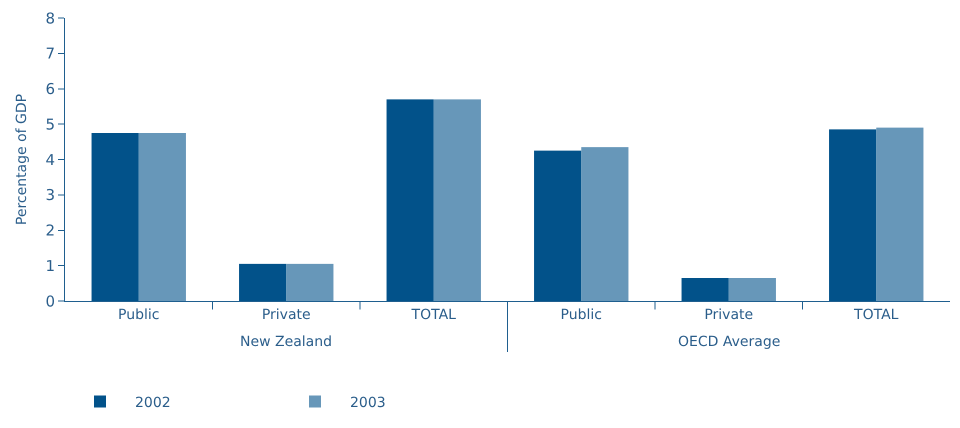 The width and height of the screenshot is (960, 428). I want to click on y-axis-title: Percentage of GDP, so click(22, 160).